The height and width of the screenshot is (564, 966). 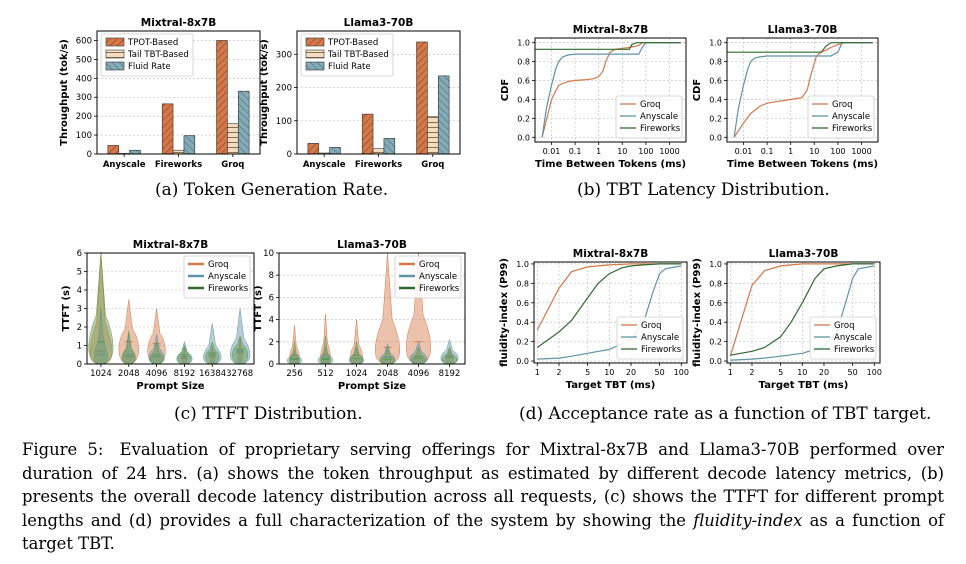 What do you see at coordinates (669, 151) in the screenshot?
I see `x-tick-label: 1000` at bounding box center [669, 151].